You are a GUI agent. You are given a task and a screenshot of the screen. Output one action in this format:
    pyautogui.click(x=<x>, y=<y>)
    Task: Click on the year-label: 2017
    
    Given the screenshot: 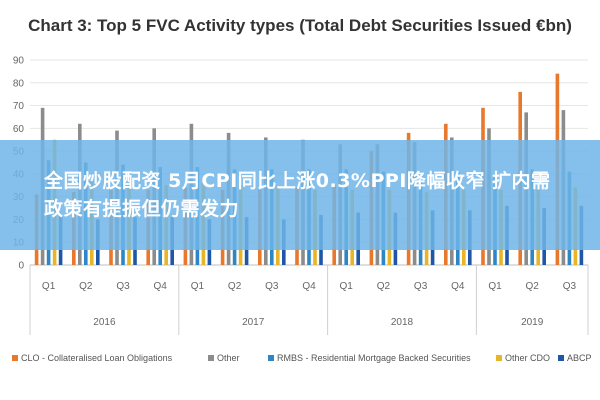 What is the action you would take?
    pyautogui.click(x=253, y=322)
    